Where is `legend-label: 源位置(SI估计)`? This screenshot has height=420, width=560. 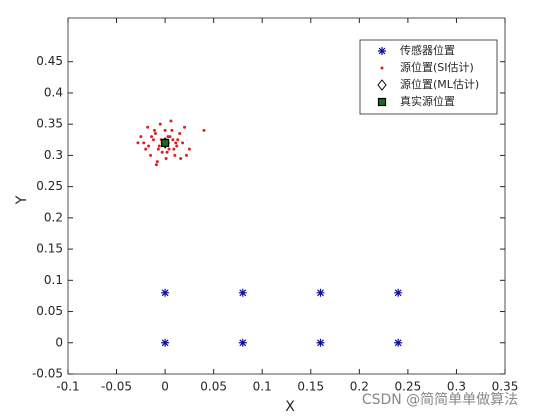
legend-label: 源位置(SI估计) is located at coordinates (437, 67).